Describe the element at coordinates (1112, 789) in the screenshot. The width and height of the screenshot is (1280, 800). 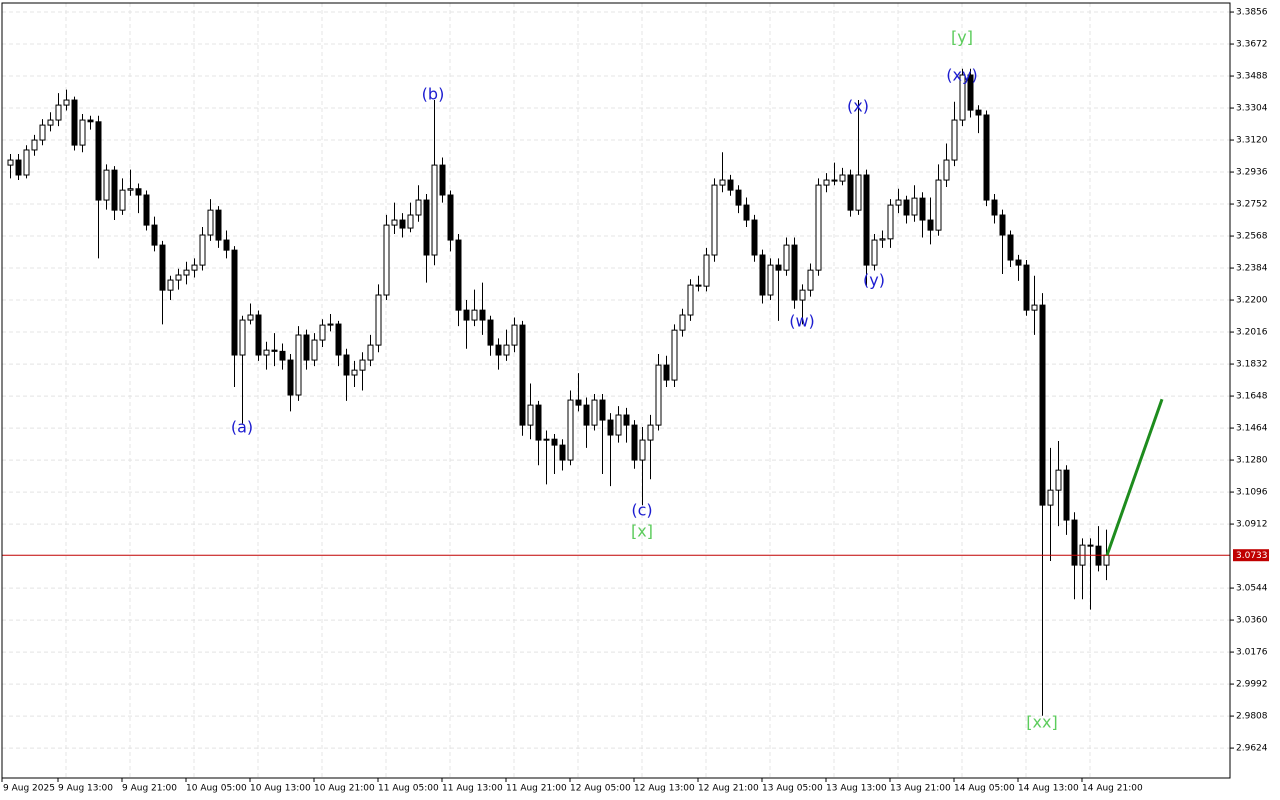
I see `x-tick-label: 14 Aug 21:00` at that location.